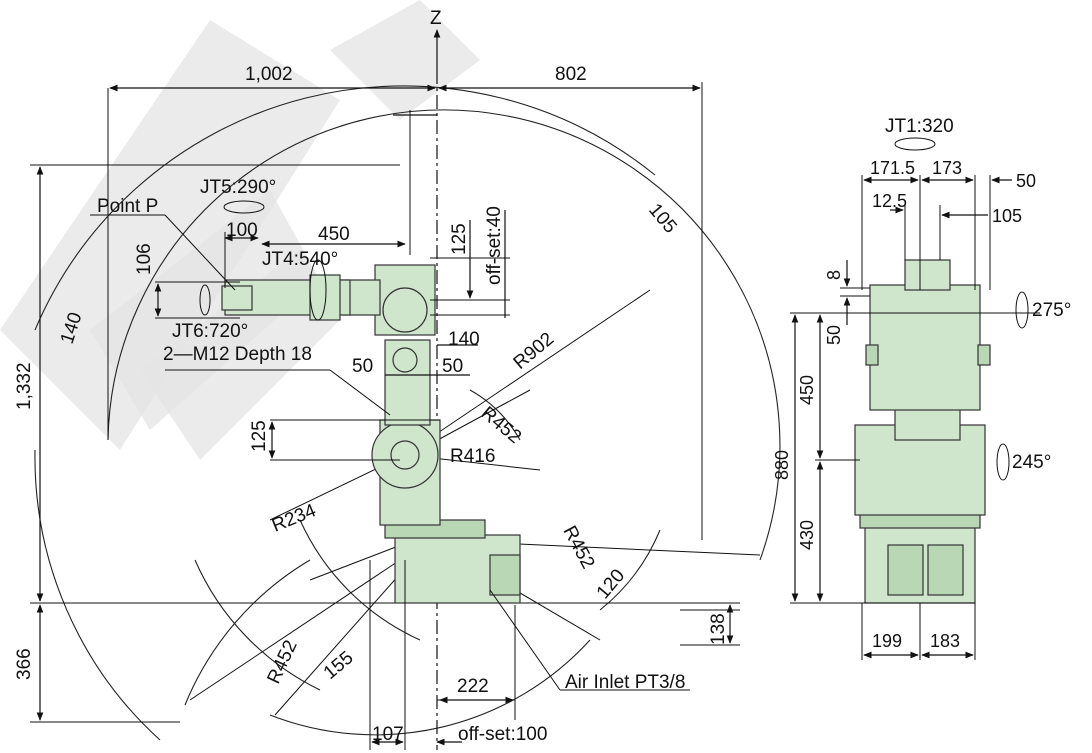  I want to click on dim-12-5: 12.5, so click(889, 201).